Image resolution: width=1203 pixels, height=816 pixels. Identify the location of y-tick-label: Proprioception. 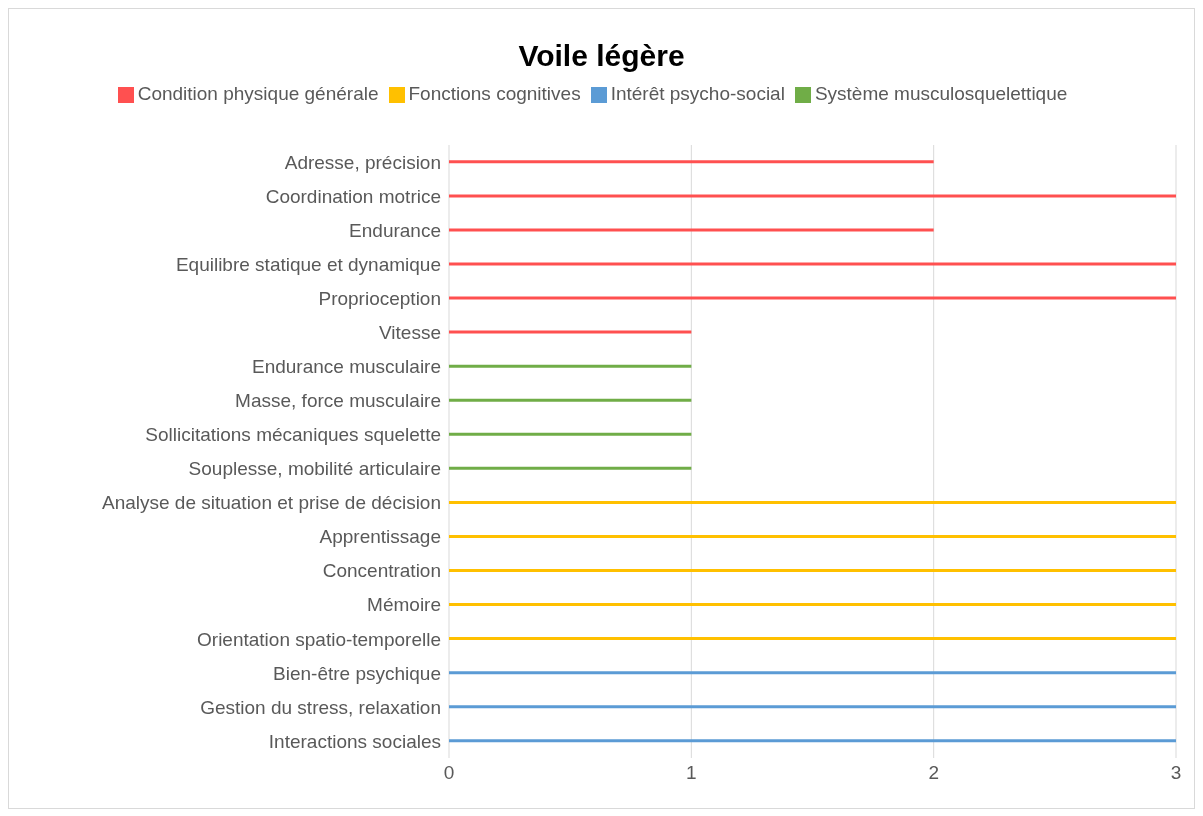
(379, 298).